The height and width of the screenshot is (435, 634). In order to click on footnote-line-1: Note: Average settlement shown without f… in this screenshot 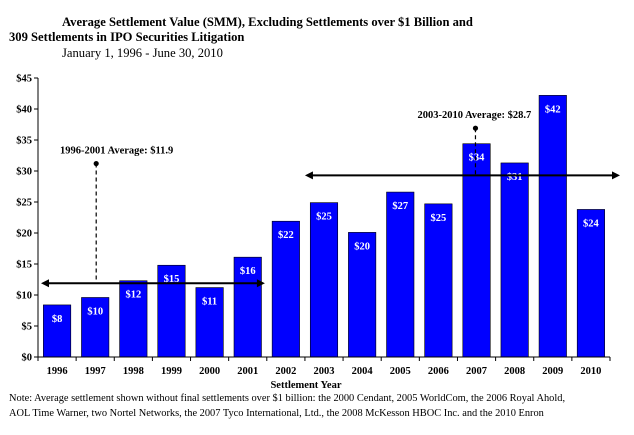, I will do `click(287, 398)`.